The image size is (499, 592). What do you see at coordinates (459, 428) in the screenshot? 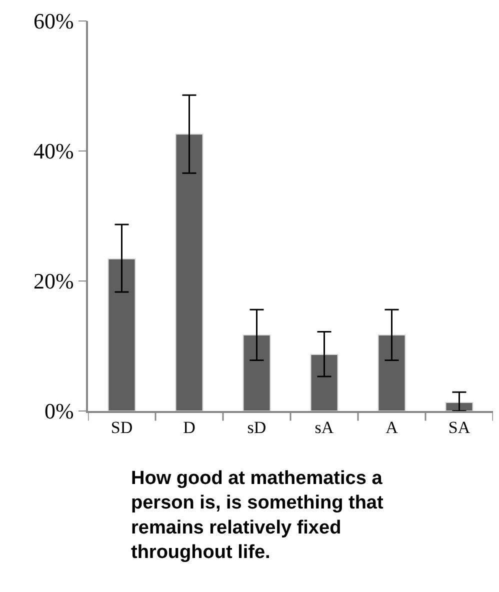
I see `x-tick-label: SA` at bounding box center [459, 428].